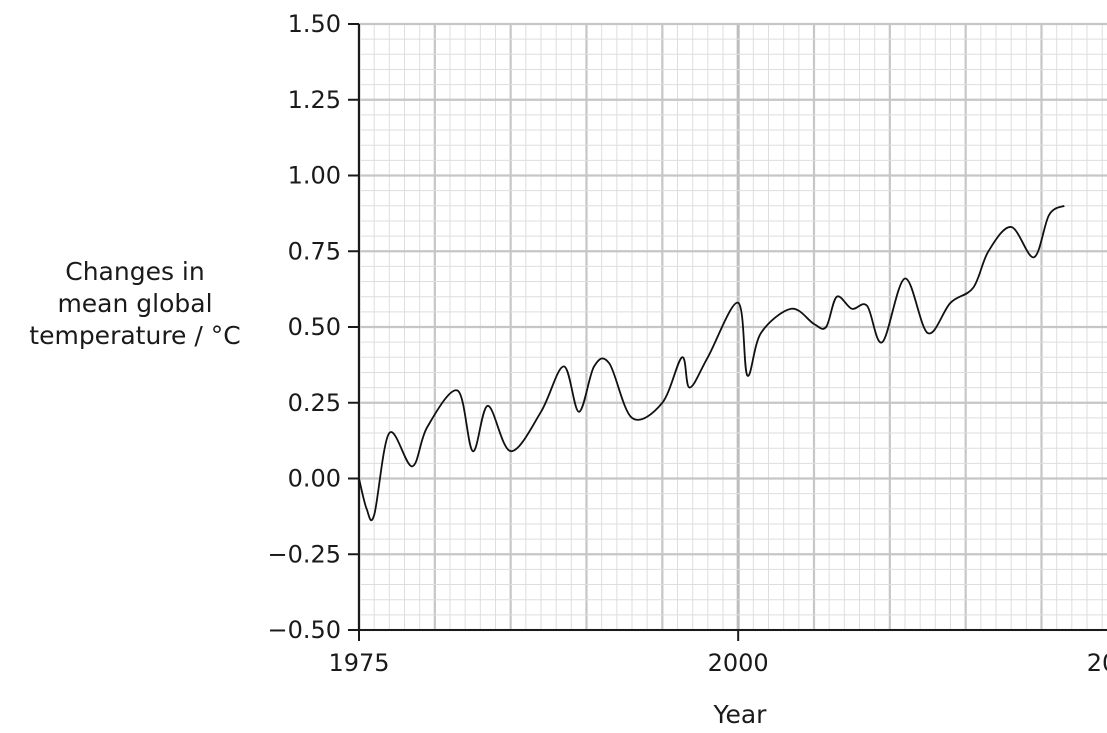  What do you see at coordinates (314, 327) in the screenshot?
I see `y-tick-label: 0.50` at bounding box center [314, 327].